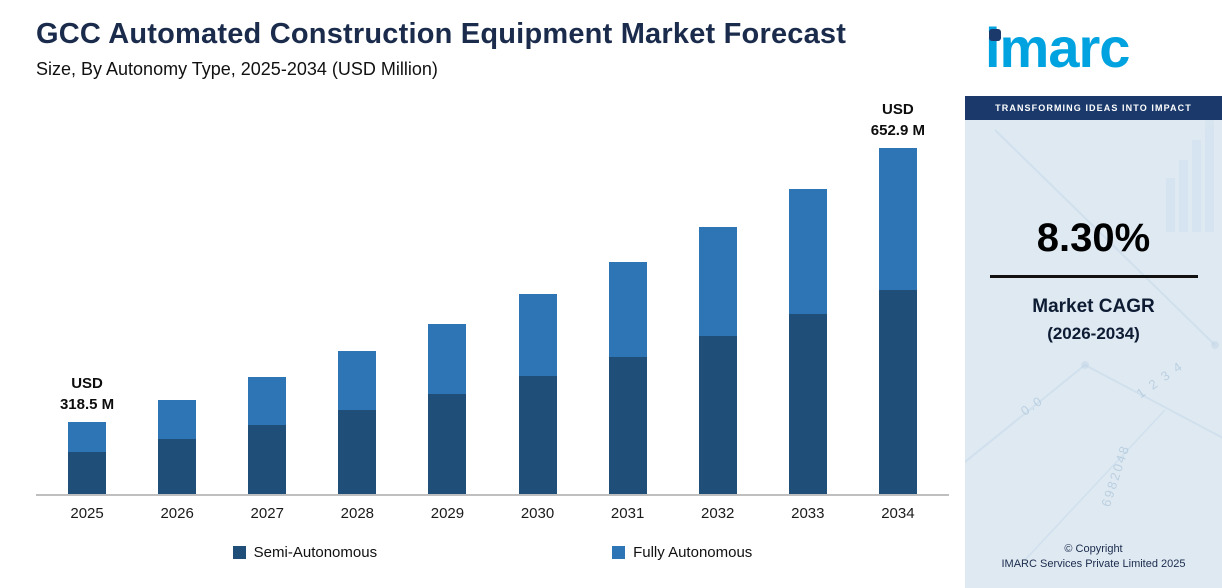 This screenshot has width=1222, height=588. I want to click on imarc-logo-dot-icon, so click(995, 35).